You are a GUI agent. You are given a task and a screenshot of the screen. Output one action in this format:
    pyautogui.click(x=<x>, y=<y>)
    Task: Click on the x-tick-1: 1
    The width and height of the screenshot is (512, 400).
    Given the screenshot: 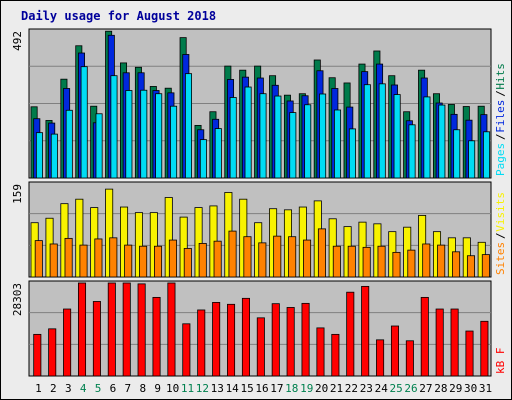 What is the action you would take?
    pyautogui.click(x=38, y=388)
    